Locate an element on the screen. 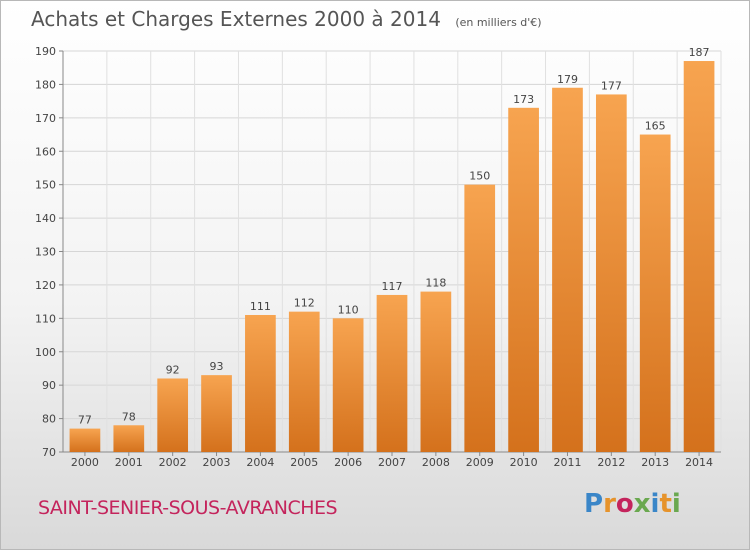 The width and height of the screenshot is (750, 550). y-tick-label: 150 is located at coordinates (45, 185).